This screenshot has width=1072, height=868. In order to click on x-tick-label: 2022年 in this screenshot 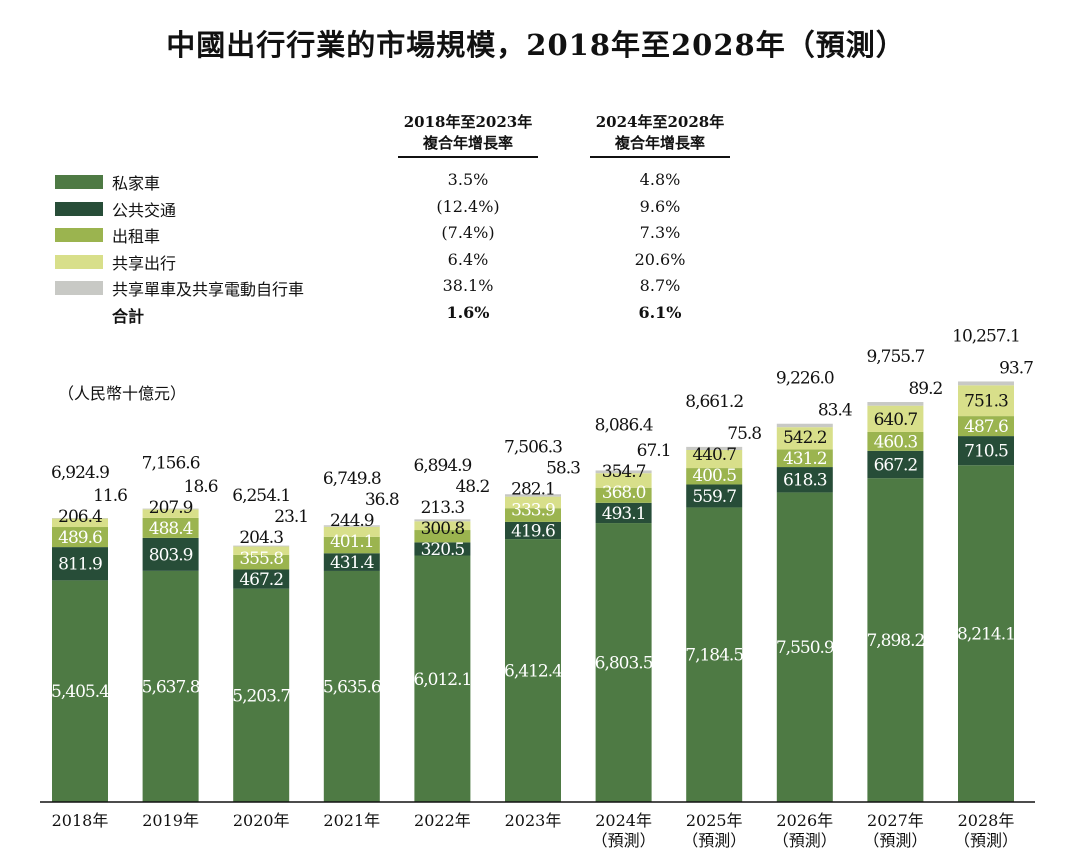, I will do `click(442, 820)`.